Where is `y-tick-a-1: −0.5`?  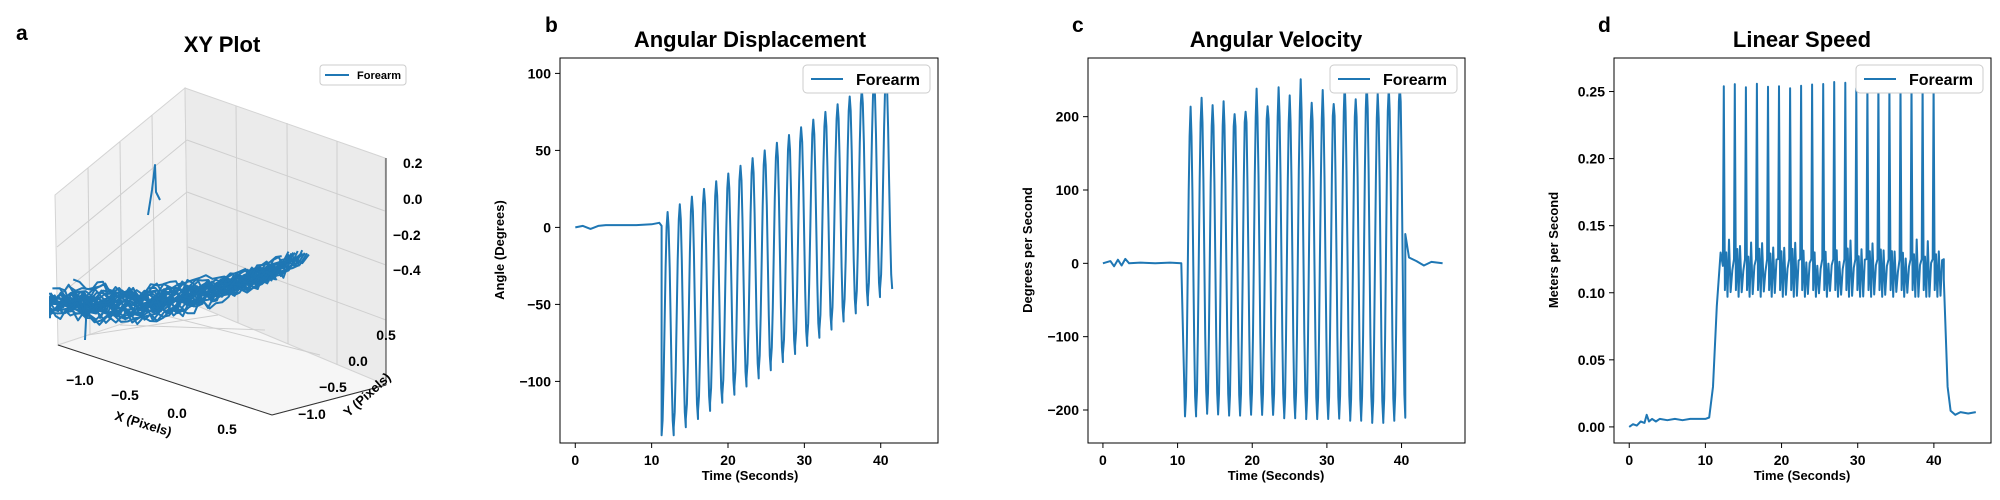
y-tick-a-1: −0.5 is located at coordinates (333, 387).